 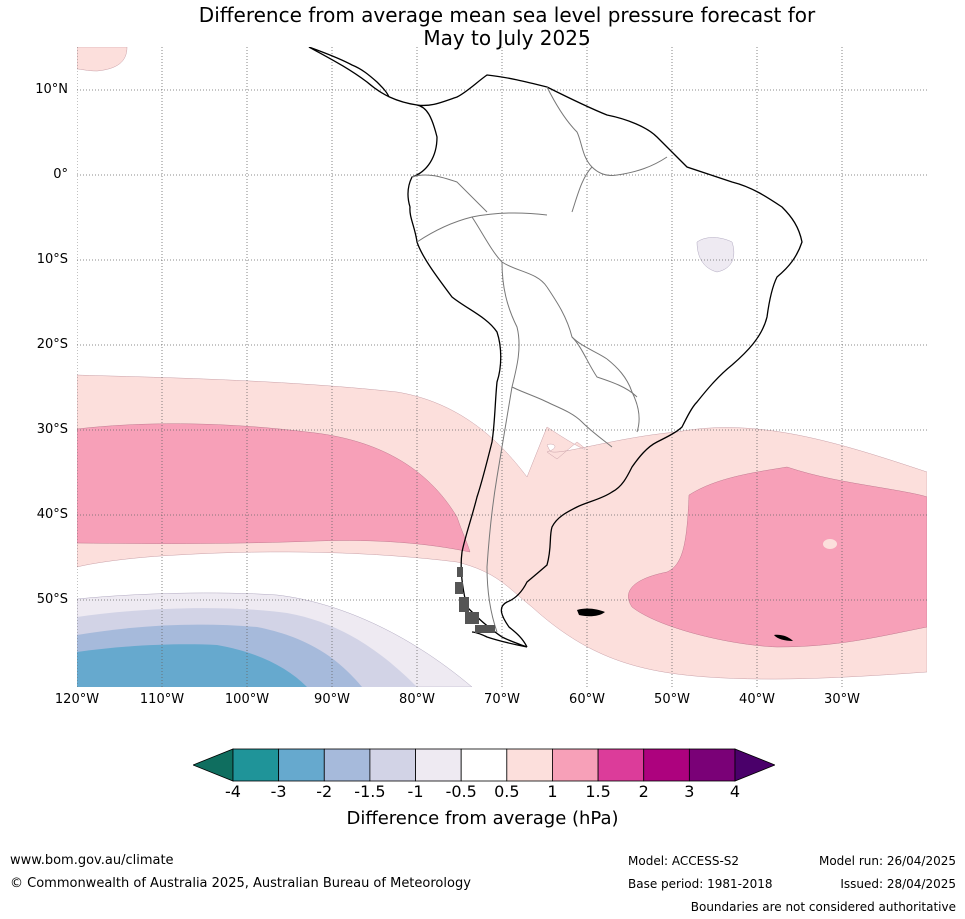 I want to click on colorbar-tick-label: -0.5, so click(x=461, y=791).